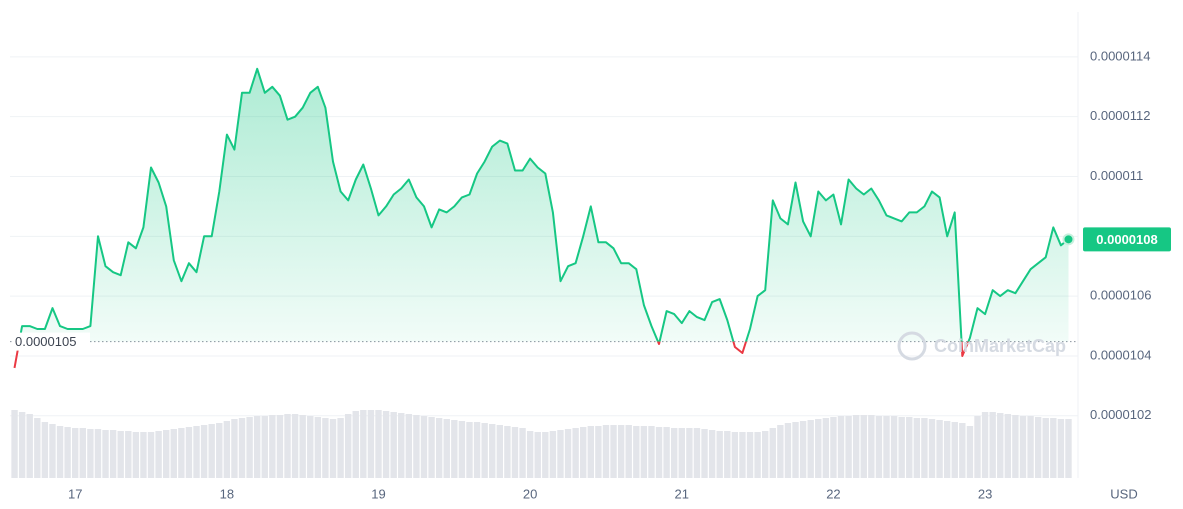 This screenshot has width=1183, height=509. I want to click on watermark: CoinMarketCap, so click(1000, 346).